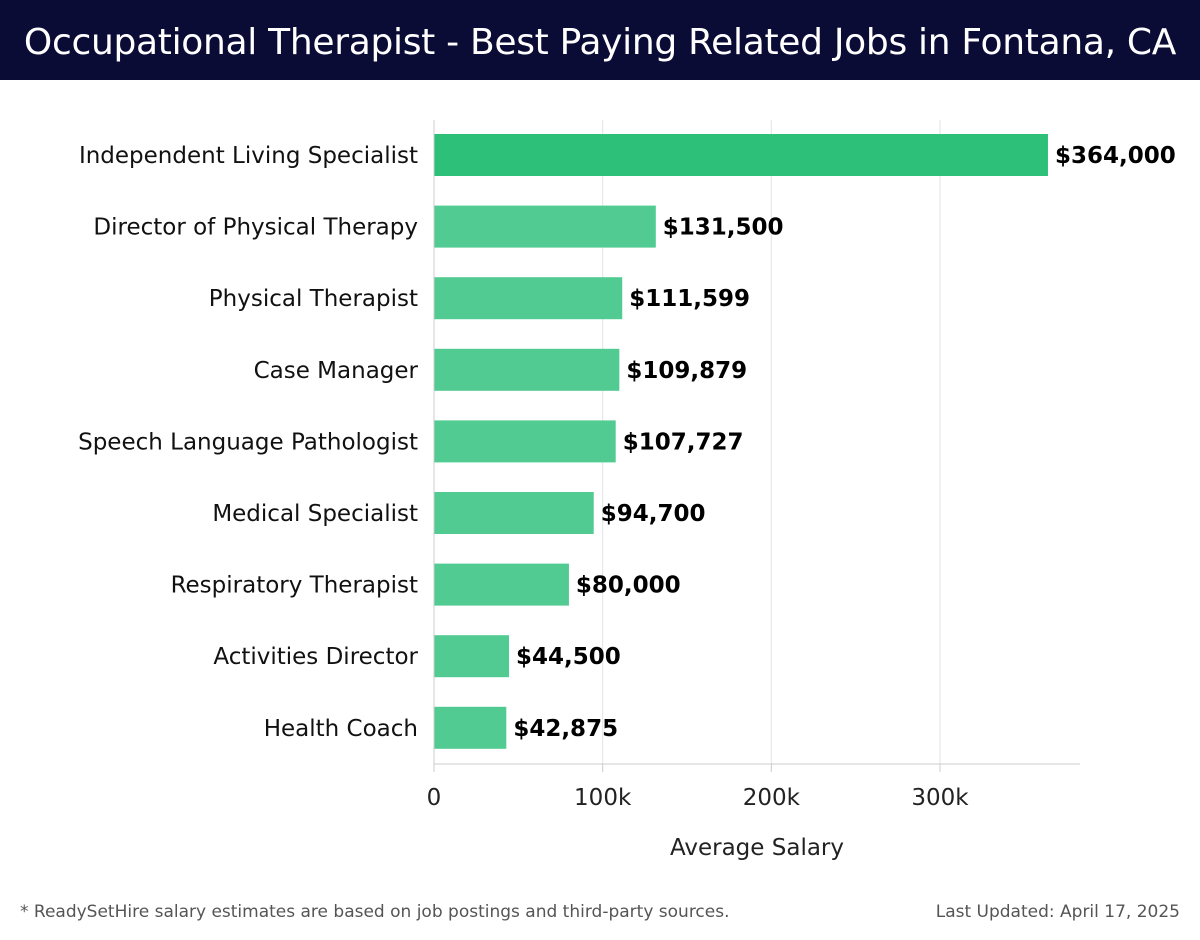 The image size is (1200, 940). I want to click on category-label: Health Coach, so click(341, 729).